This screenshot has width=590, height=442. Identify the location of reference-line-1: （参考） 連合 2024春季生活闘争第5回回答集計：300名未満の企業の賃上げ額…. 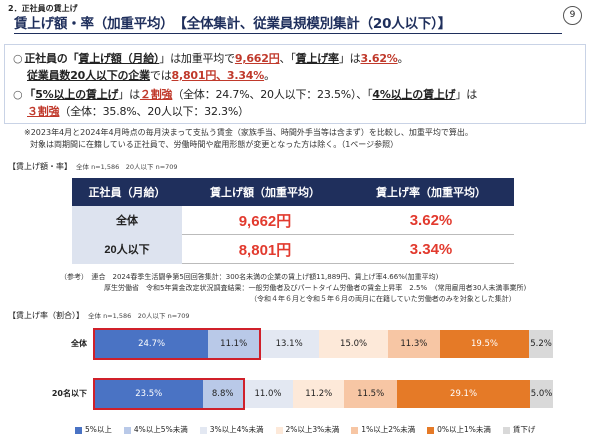
(249, 277).